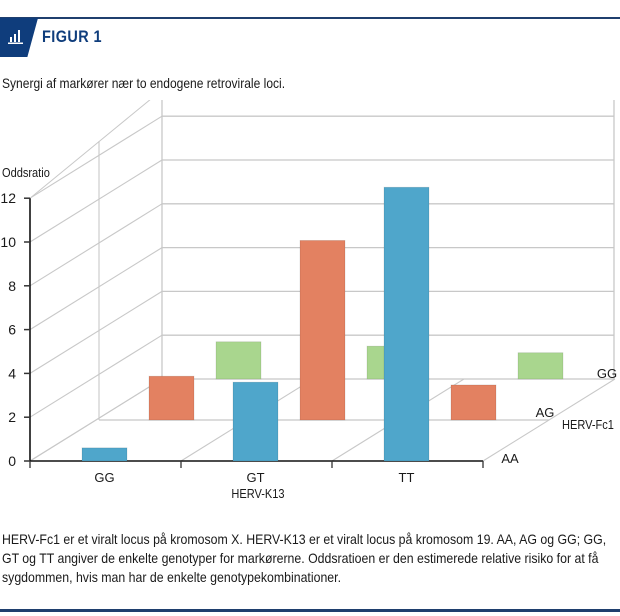 The height and width of the screenshot is (616, 620). I want to click on series-label: AG, so click(545, 412).